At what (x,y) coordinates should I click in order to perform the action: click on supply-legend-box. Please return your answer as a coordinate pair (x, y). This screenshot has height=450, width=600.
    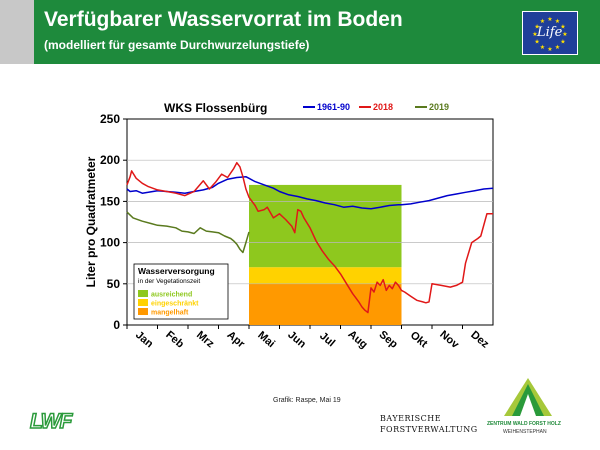
    Looking at the image, I should click on (181, 291).